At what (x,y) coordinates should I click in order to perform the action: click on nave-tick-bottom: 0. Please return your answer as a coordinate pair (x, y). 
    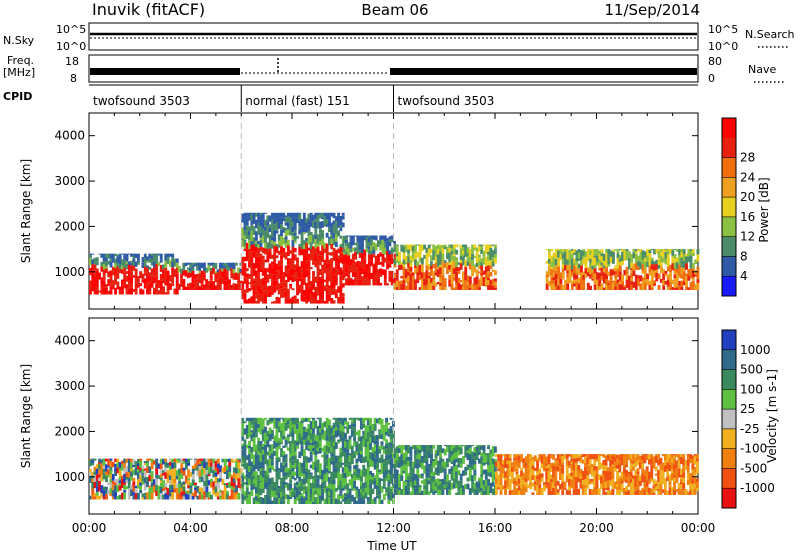
    Looking at the image, I should click on (711, 78).